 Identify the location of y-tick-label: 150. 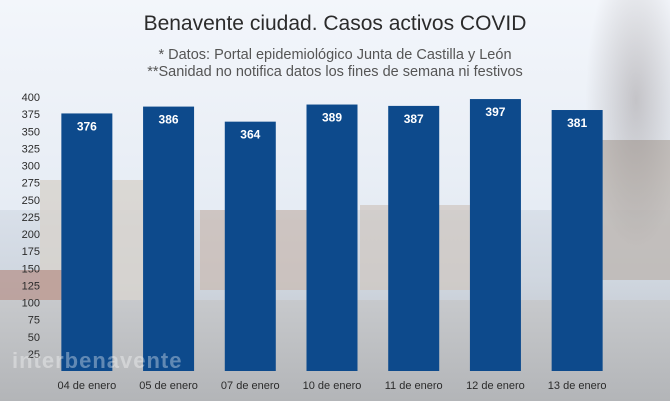
(31, 269).